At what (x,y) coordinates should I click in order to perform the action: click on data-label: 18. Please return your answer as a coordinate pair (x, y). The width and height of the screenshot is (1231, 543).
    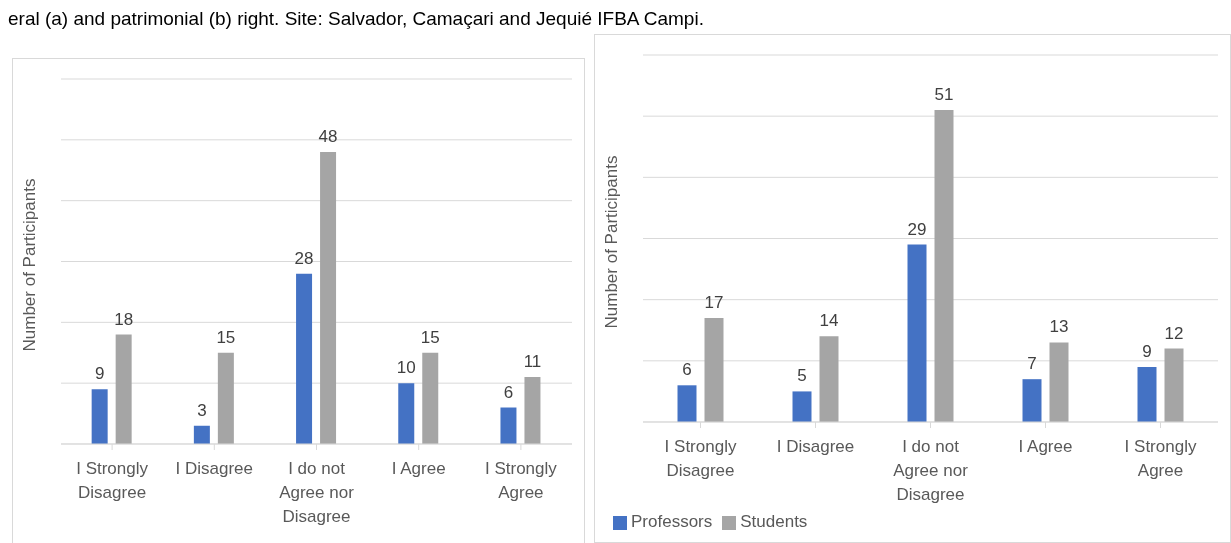
    Looking at the image, I should click on (124, 319).